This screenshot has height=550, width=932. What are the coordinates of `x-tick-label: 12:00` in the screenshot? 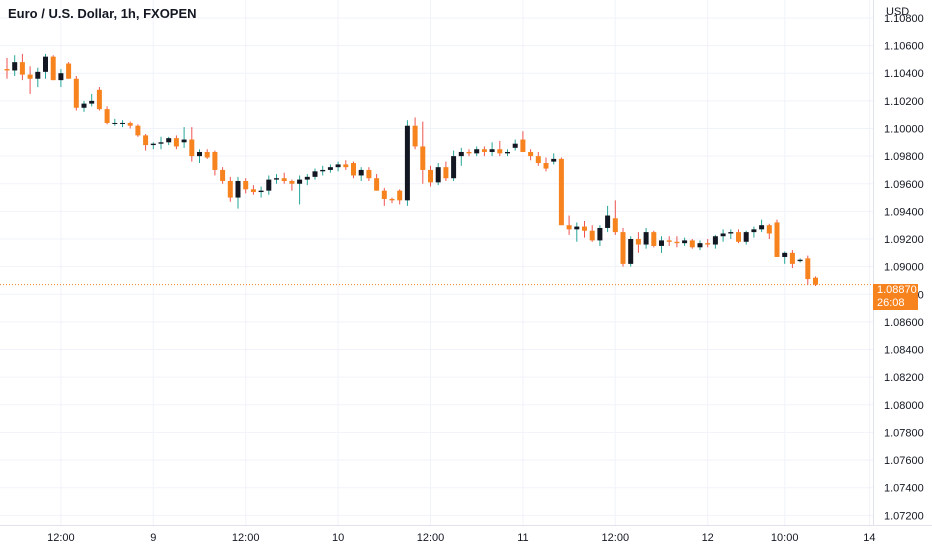 It's located at (616, 538).